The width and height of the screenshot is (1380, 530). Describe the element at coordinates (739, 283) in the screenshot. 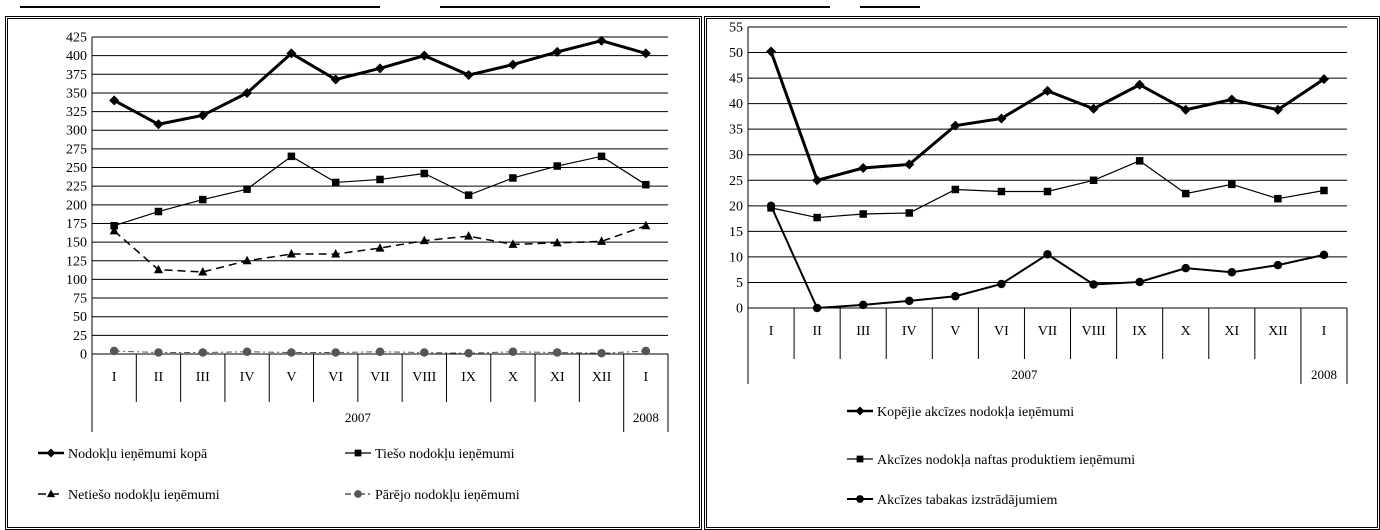

I see `y-tick-label: 5` at that location.